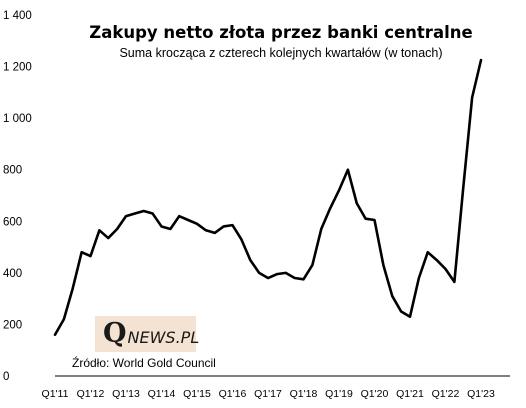  Describe the element at coordinates (17, 119) in the screenshot. I see `y-tick-label: 1 000` at that location.